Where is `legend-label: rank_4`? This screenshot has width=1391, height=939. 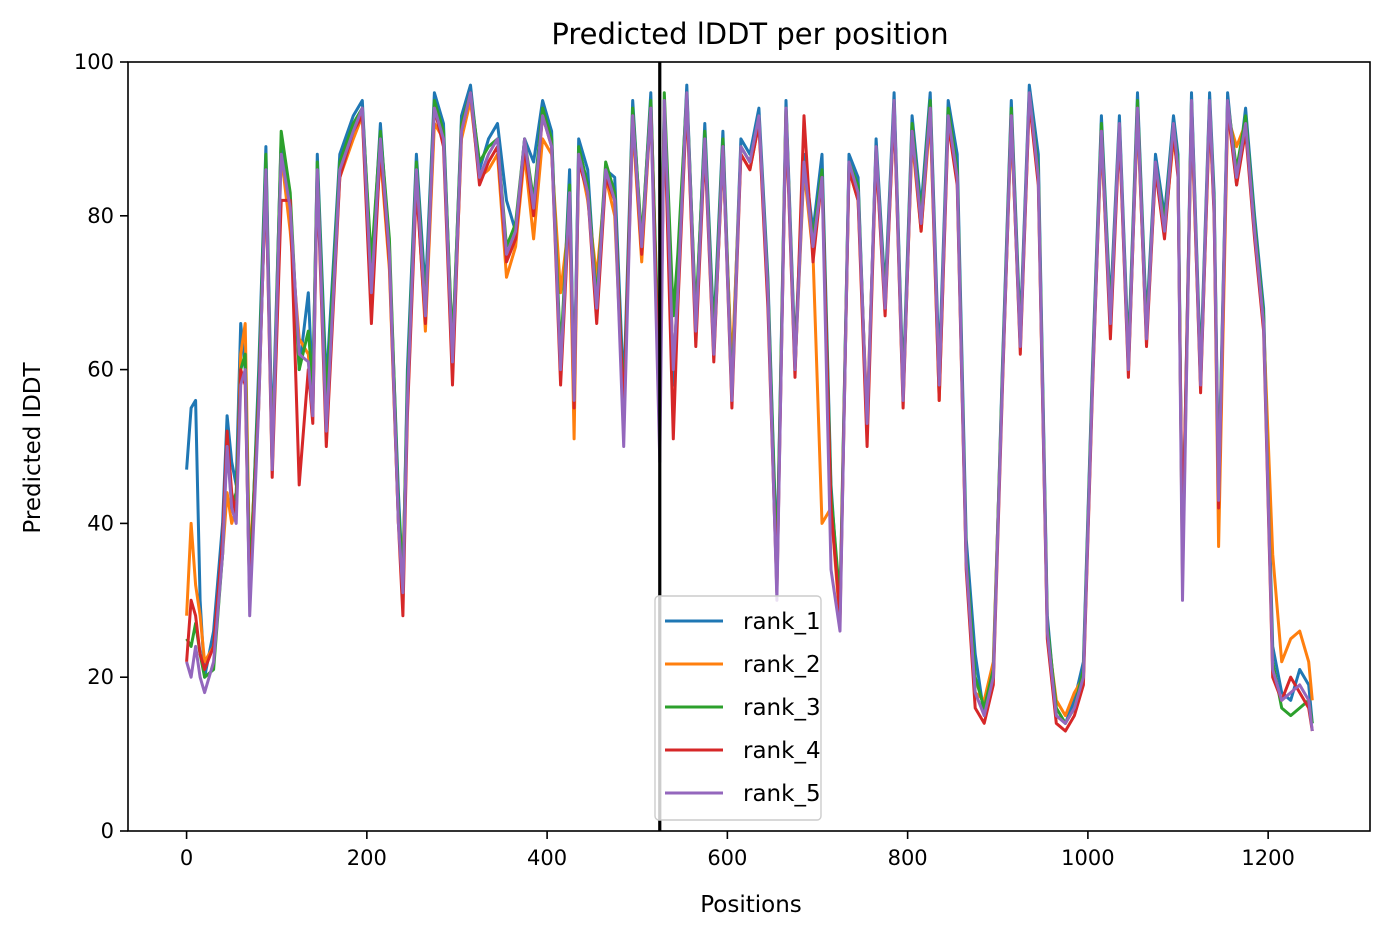 legend-label: rank_4 is located at coordinates (782, 751).